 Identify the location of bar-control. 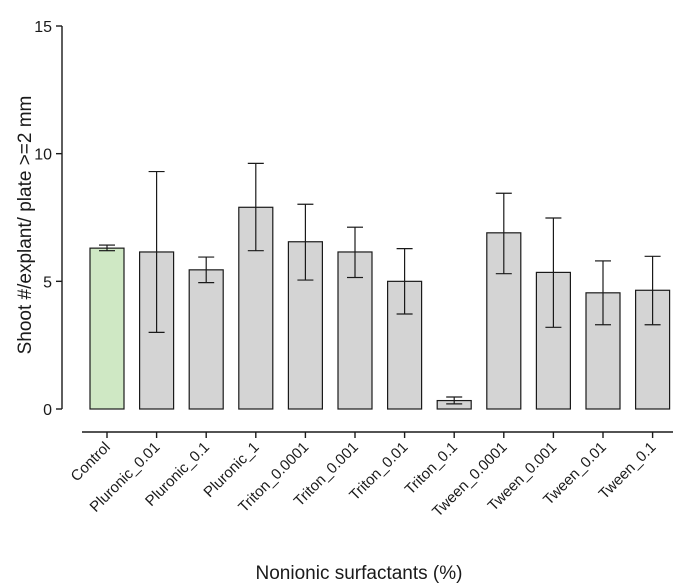
(107, 328).